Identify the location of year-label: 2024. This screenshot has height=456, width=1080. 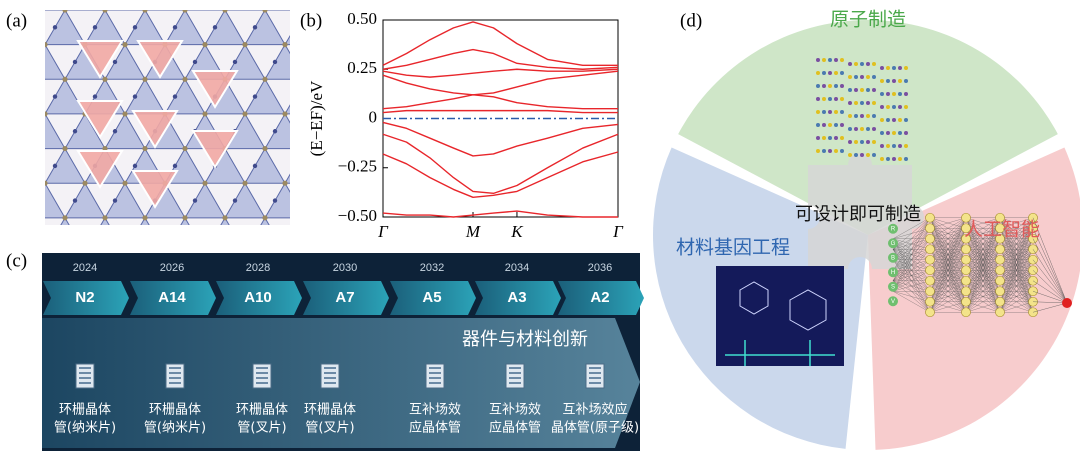
(85, 268).